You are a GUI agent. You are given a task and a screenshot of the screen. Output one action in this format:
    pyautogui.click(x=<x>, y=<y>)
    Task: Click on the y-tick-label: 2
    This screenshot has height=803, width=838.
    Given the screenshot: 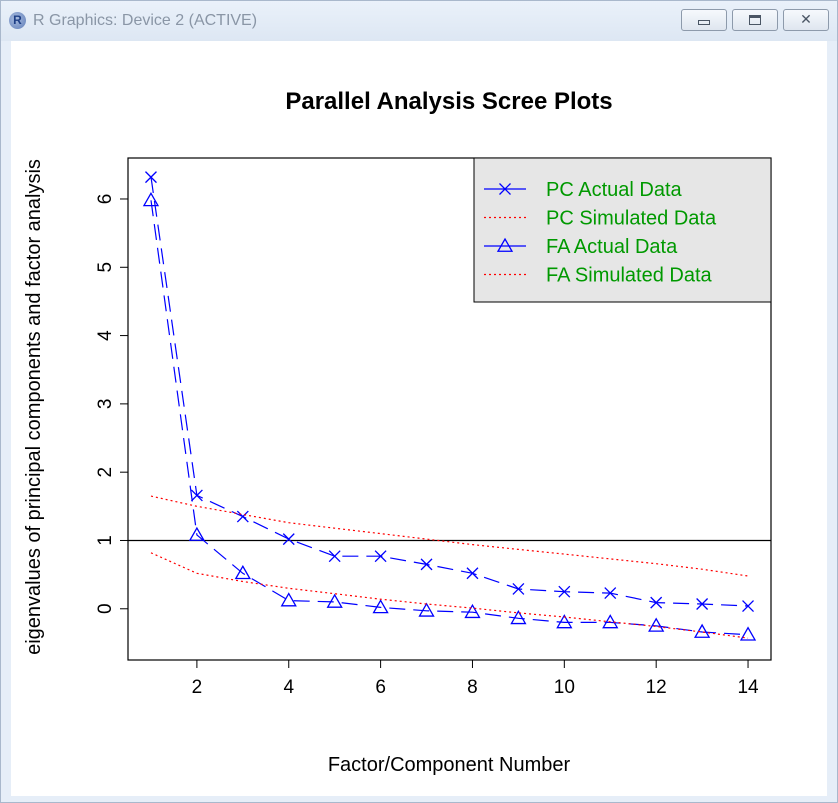 What is the action you would take?
    pyautogui.click(x=105, y=472)
    